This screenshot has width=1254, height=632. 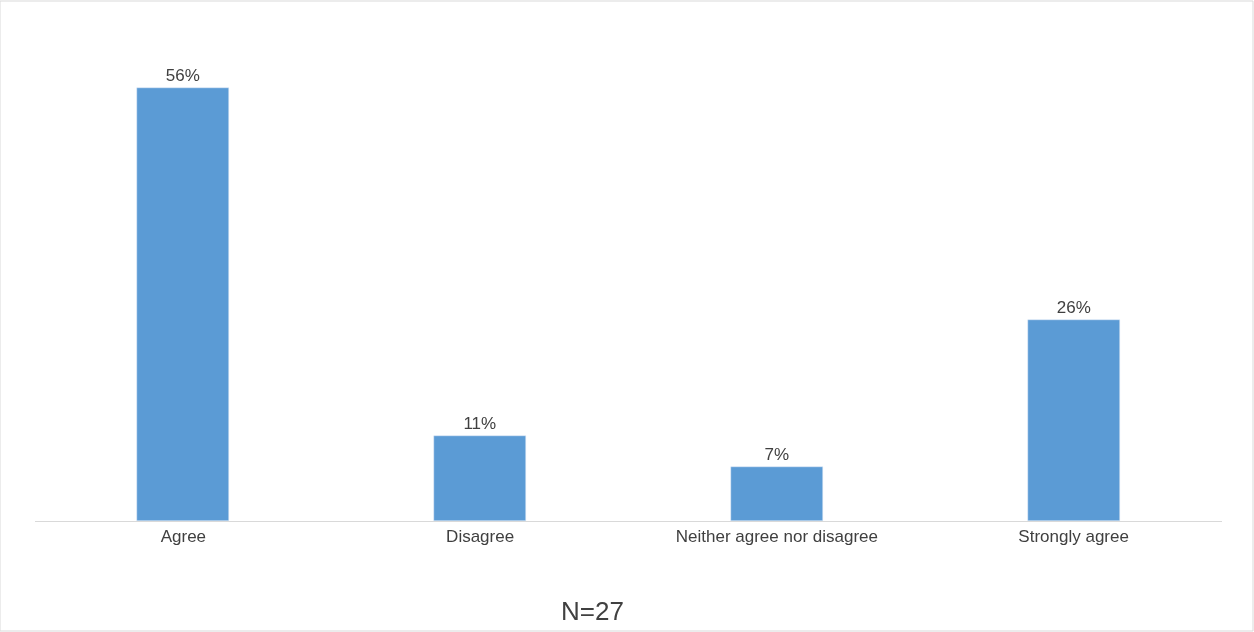 What do you see at coordinates (1073, 307) in the screenshot?
I see `data-label: 26%` at bounding box center [1073, 307].